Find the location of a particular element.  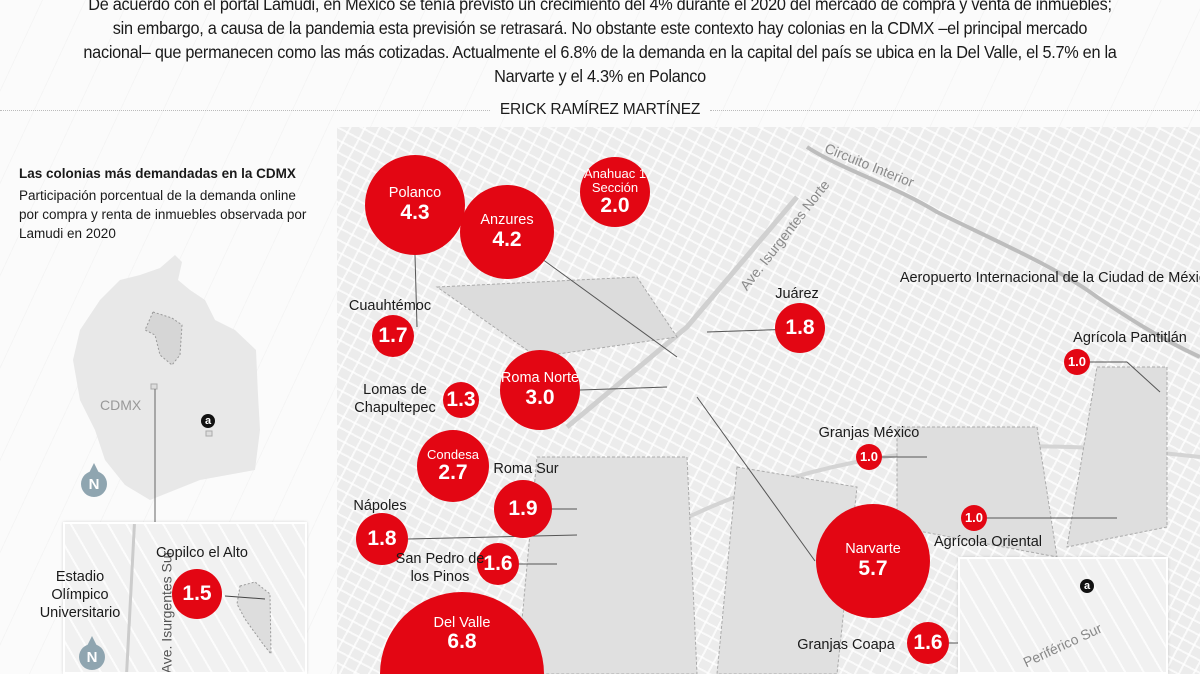

bubble-value: 3.0 is located at coordinates (540, 397).